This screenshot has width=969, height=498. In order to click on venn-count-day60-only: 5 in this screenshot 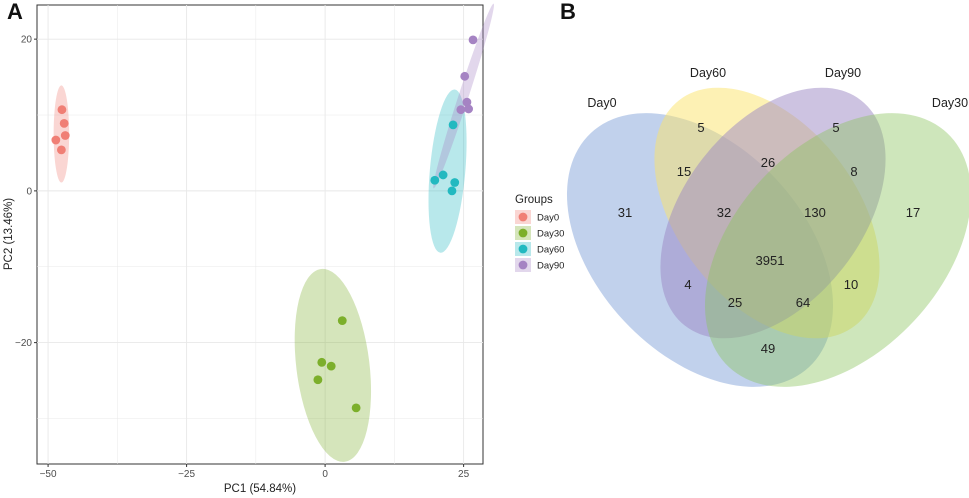, I will do `click(700, 127)`.